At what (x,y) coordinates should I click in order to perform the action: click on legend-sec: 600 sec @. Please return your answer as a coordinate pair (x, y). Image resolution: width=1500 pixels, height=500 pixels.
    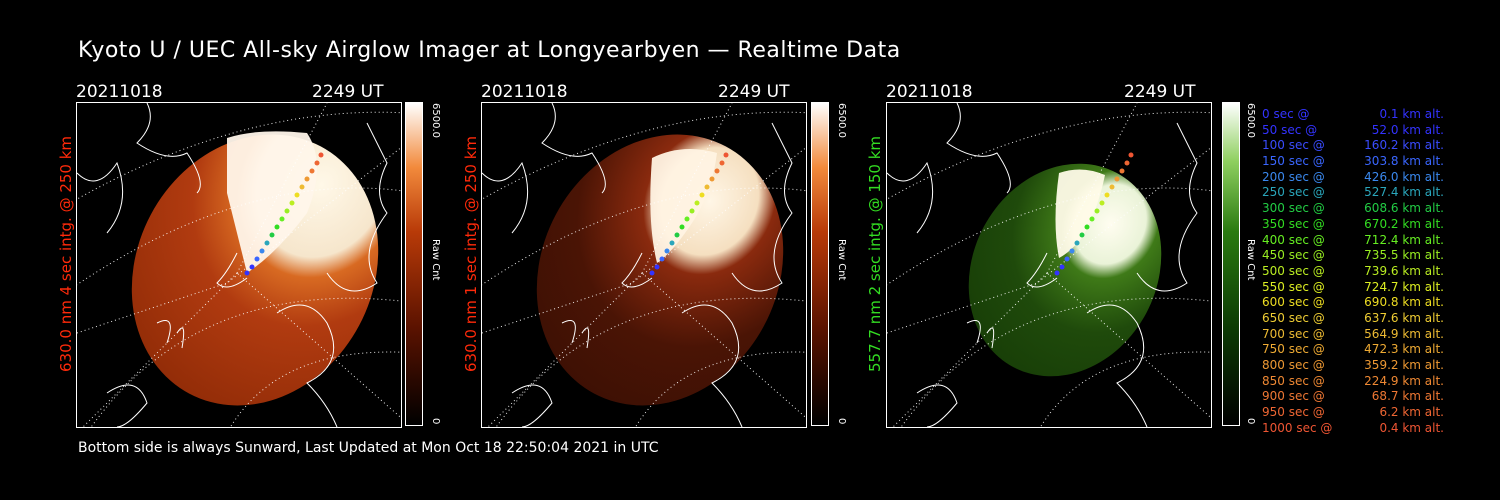
    Looking at the image, I should click on (1293, 302).